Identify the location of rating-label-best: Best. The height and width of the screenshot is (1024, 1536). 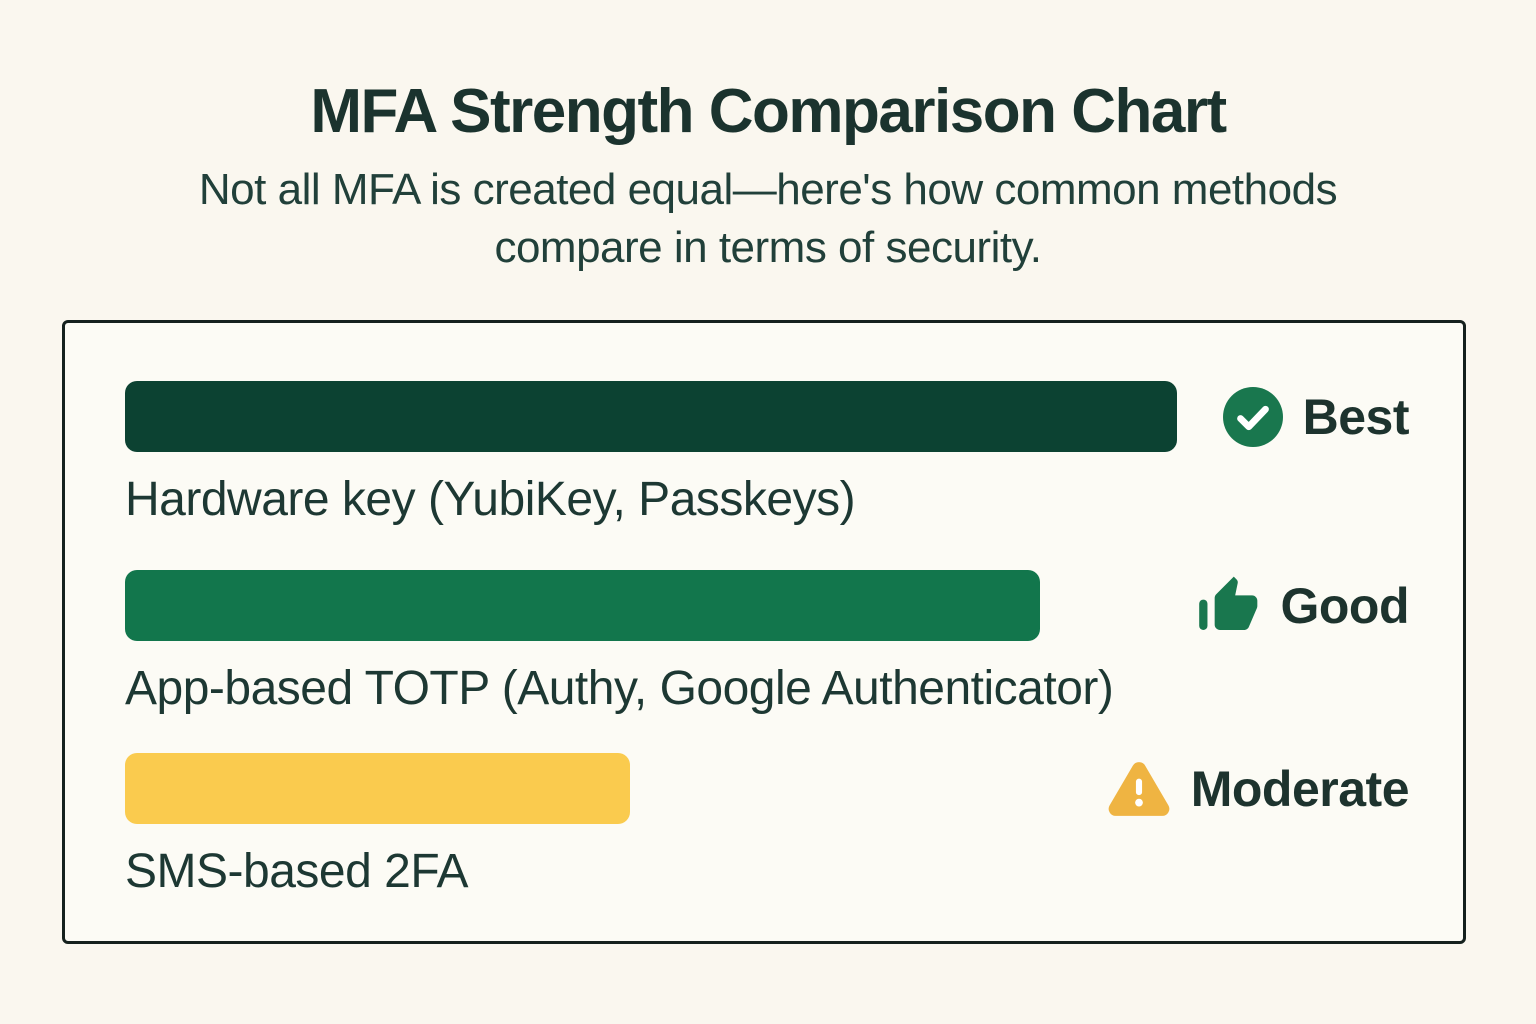
(1356, 416).